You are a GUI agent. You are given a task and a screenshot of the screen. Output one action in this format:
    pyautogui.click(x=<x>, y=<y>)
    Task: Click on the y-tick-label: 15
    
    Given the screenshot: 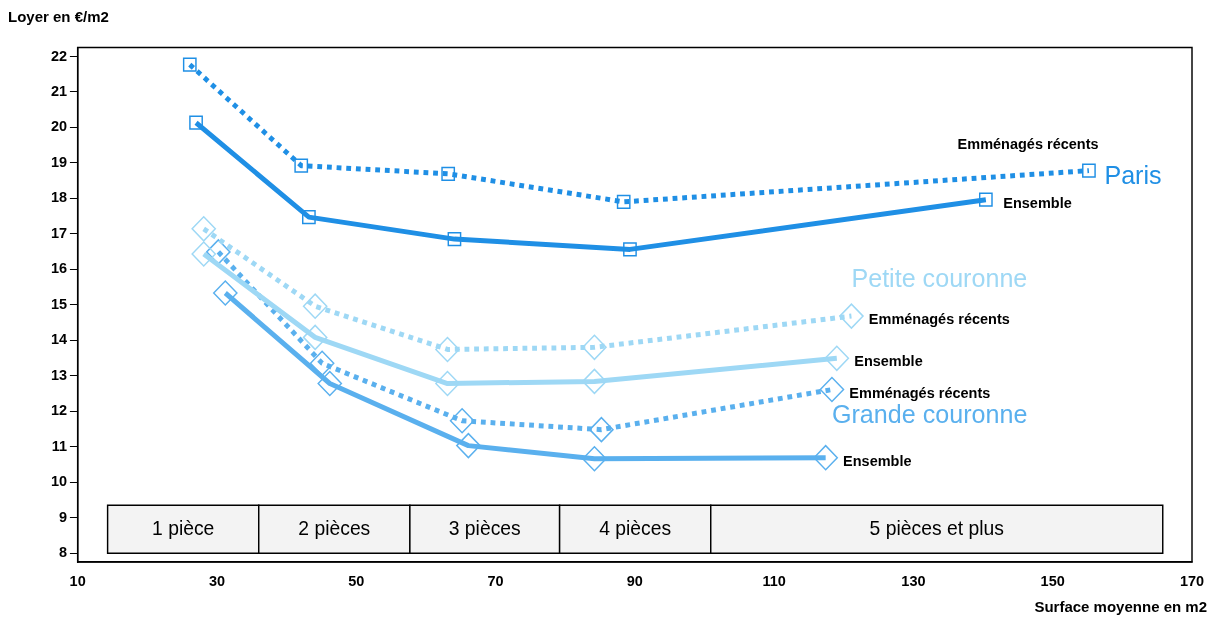 What is the action you would take?
    pyautogui.click(x=59, y=303)
    